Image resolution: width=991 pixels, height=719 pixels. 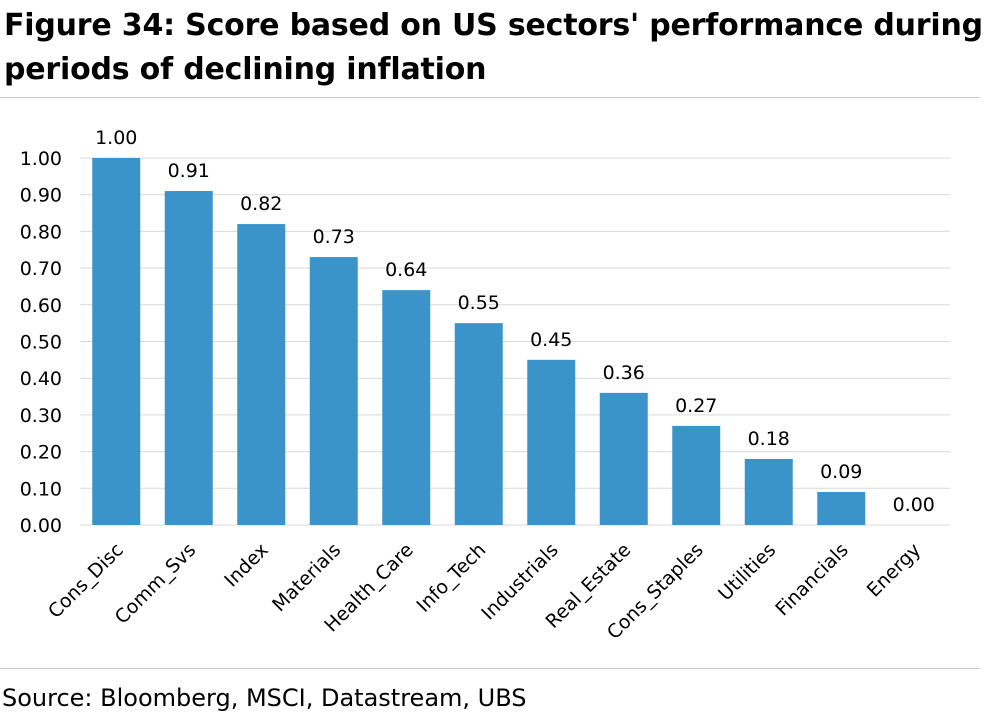 What do you see at coordinates (41, 526) in the screenshot?
I see `y-tick-label: 0.00` at bounding box center [41, 526].